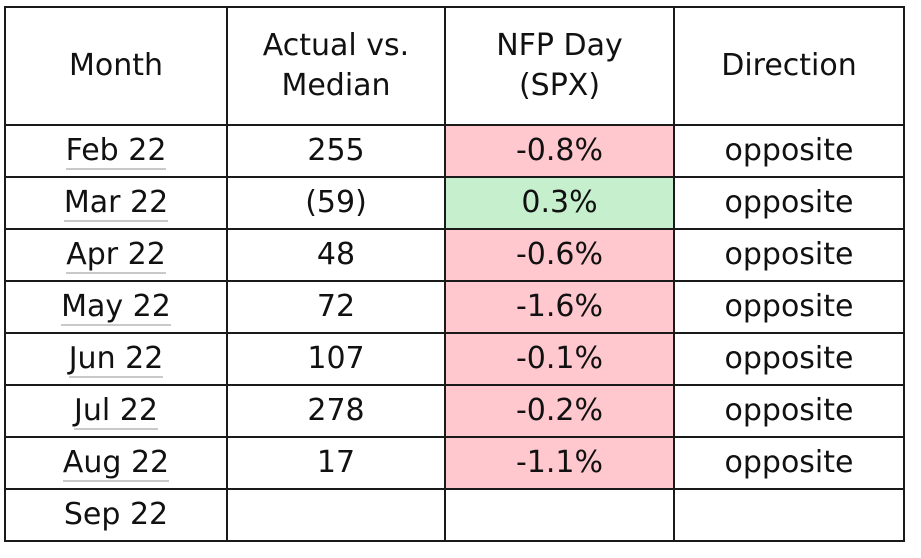 The image size is (921, 558). Describe the element at coordinates (559, 45) in the screenshot. I see `header-nfp-line1: NFP Day` at that location.